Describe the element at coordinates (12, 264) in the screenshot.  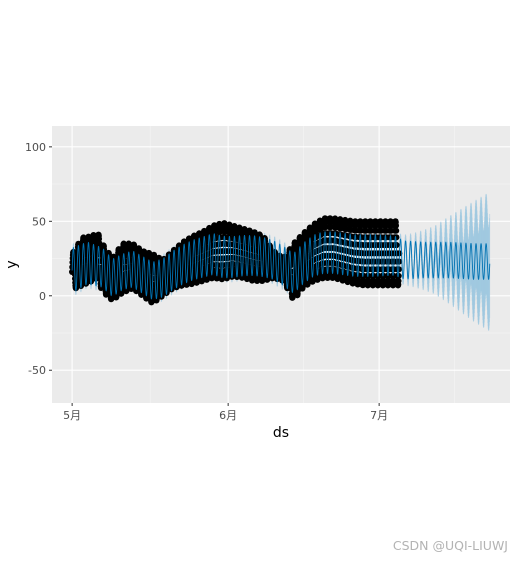
I see `y-axis-title: y` at that location.